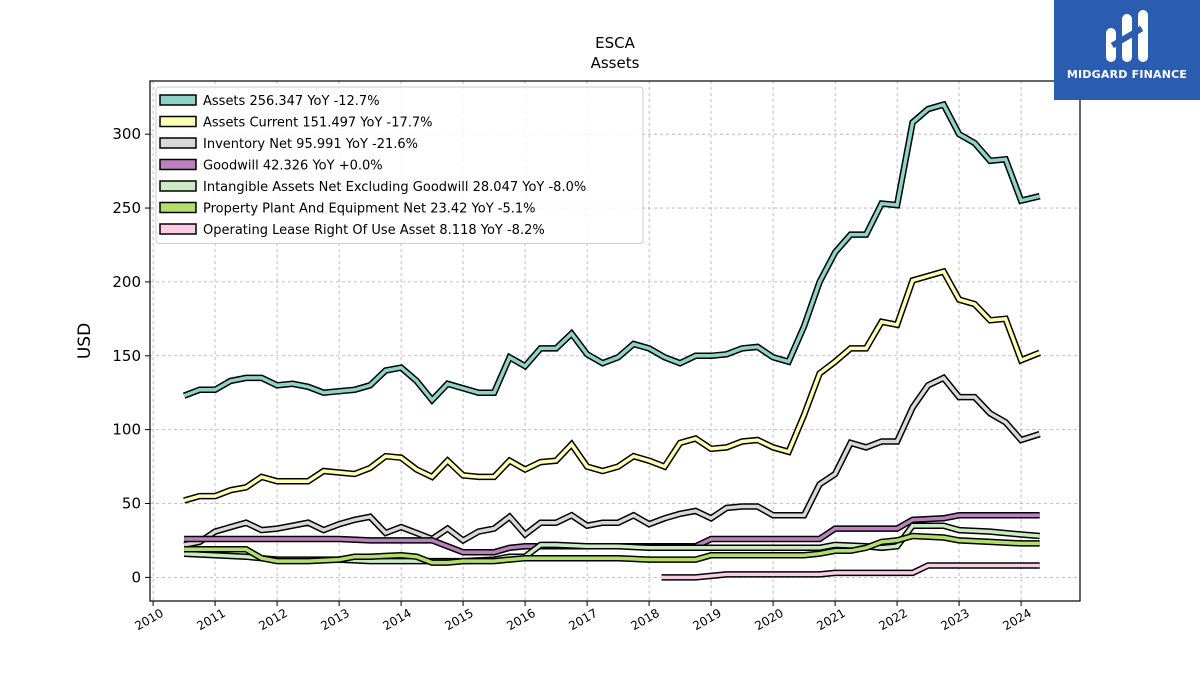 The image size is (1200, 675). I want to click on brand-name: MIDGARD FINANCE, so click(1127, 74).